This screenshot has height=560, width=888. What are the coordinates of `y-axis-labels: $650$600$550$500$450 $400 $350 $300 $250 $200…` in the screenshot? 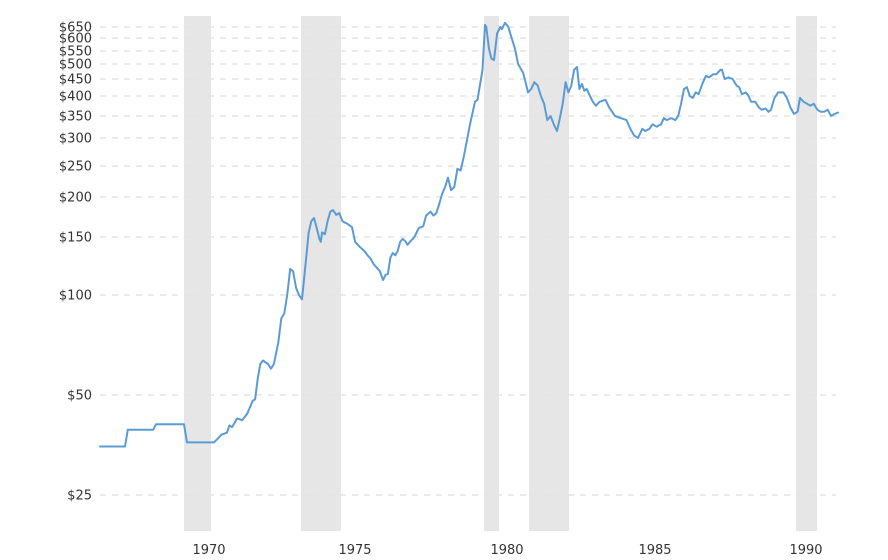 It's located at (75, 262).